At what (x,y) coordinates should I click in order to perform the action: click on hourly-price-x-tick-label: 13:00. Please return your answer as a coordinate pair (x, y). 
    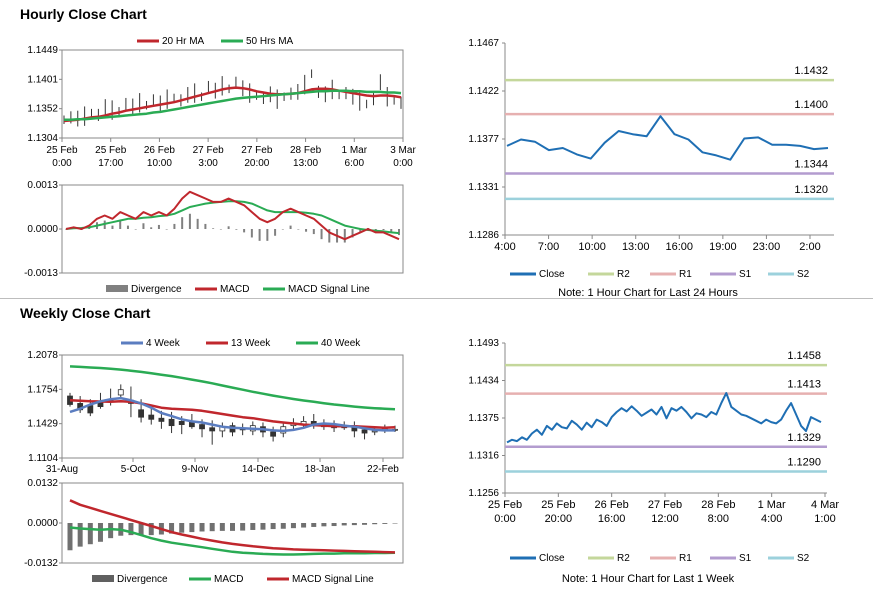
    Looking at the image, I should click on (305, 163).